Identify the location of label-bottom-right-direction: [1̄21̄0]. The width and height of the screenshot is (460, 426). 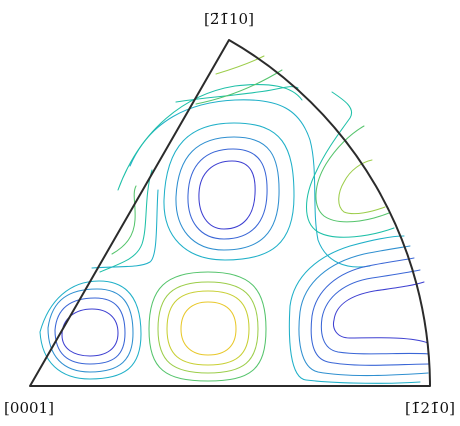
(430, 408).